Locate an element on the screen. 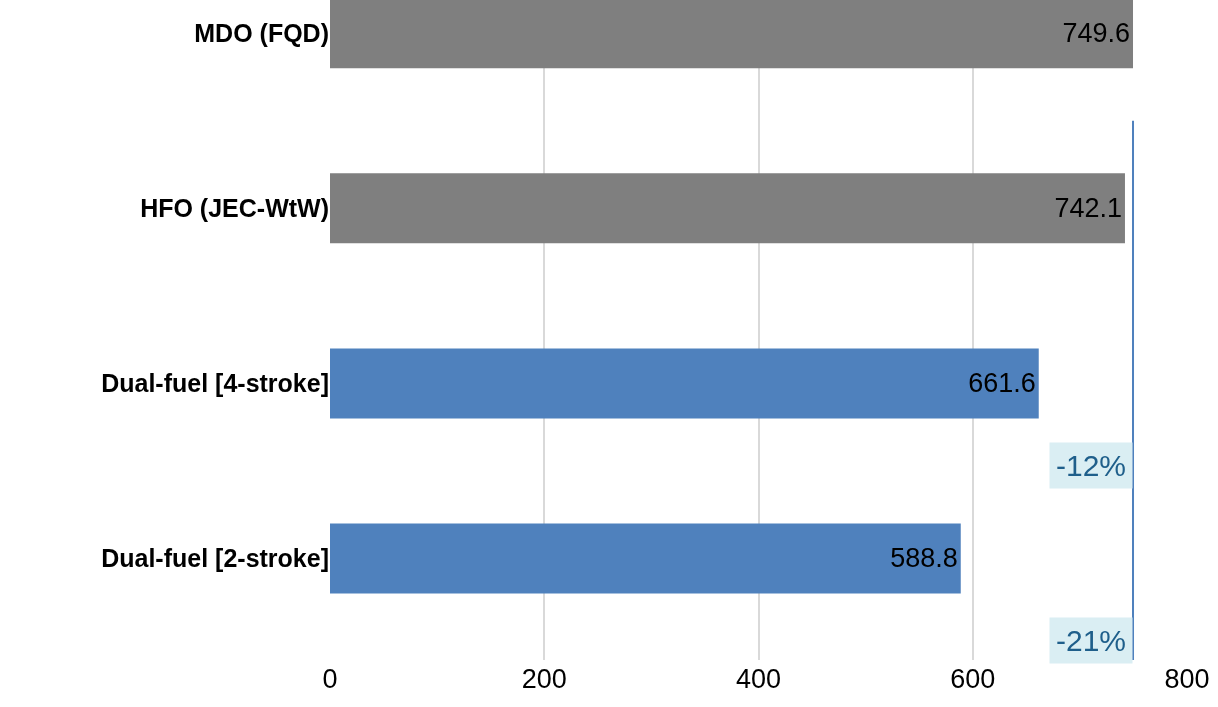 The height and width of the screenshot is (707, 1218). y-tick-label: HFO (JEC-WtW) is located at coordinates (234, 208).